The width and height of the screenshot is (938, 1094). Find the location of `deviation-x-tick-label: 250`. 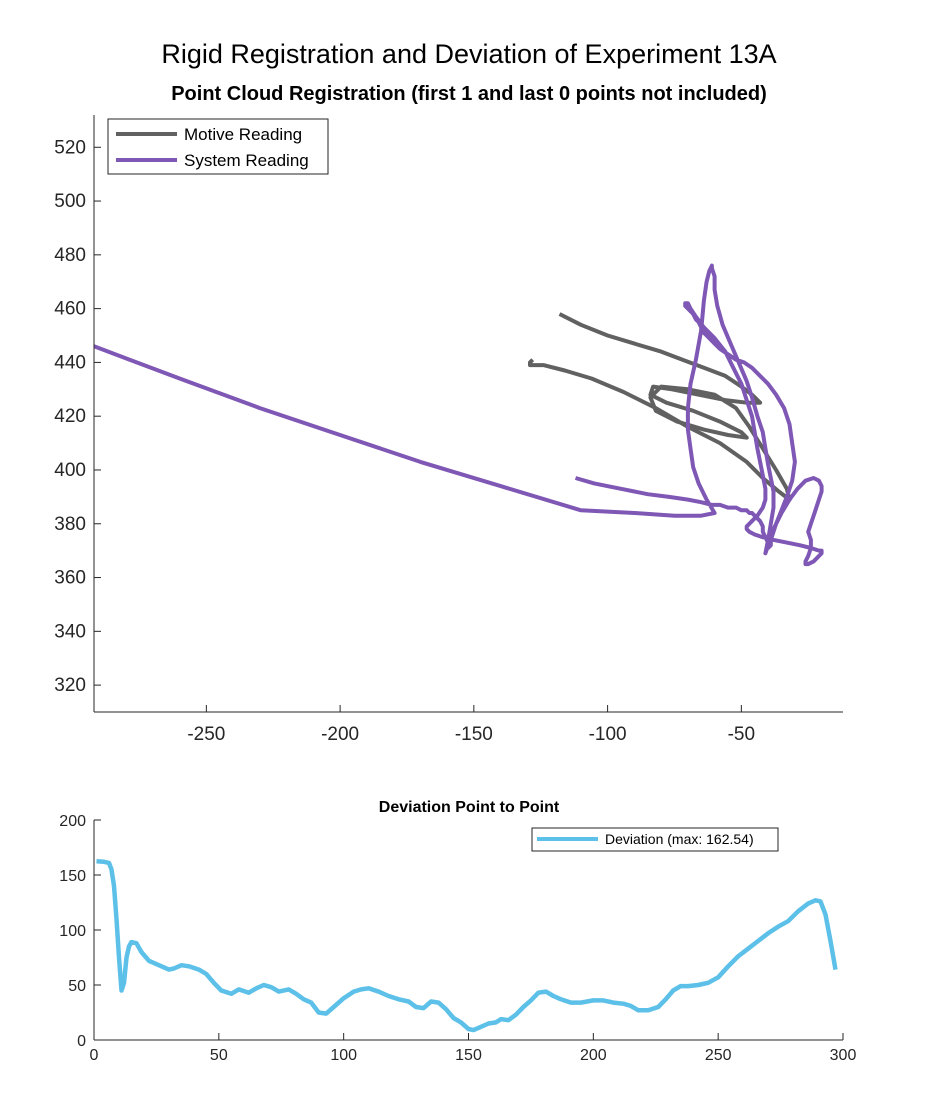

deviation-x-tick-label: 250 is located at coordinates (718, 1055).